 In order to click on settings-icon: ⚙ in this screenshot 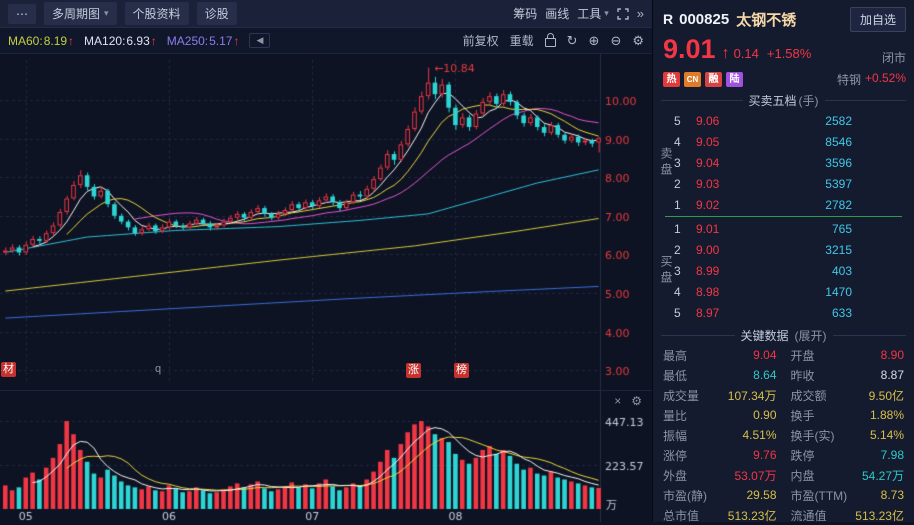, I will do `click(638, 40)`.